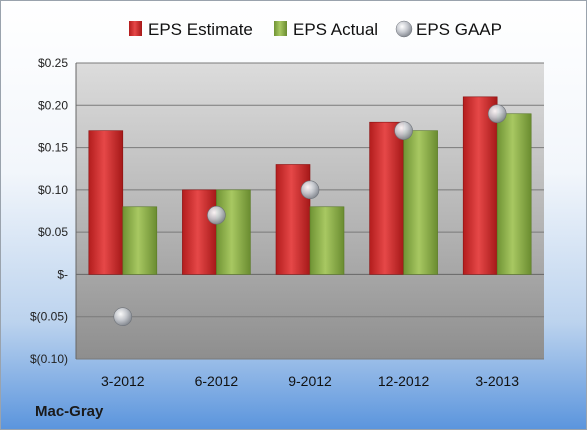 This screenshot has height=431, width=587. I want to click on estimate-bar-3-2012, so click(106, 202).